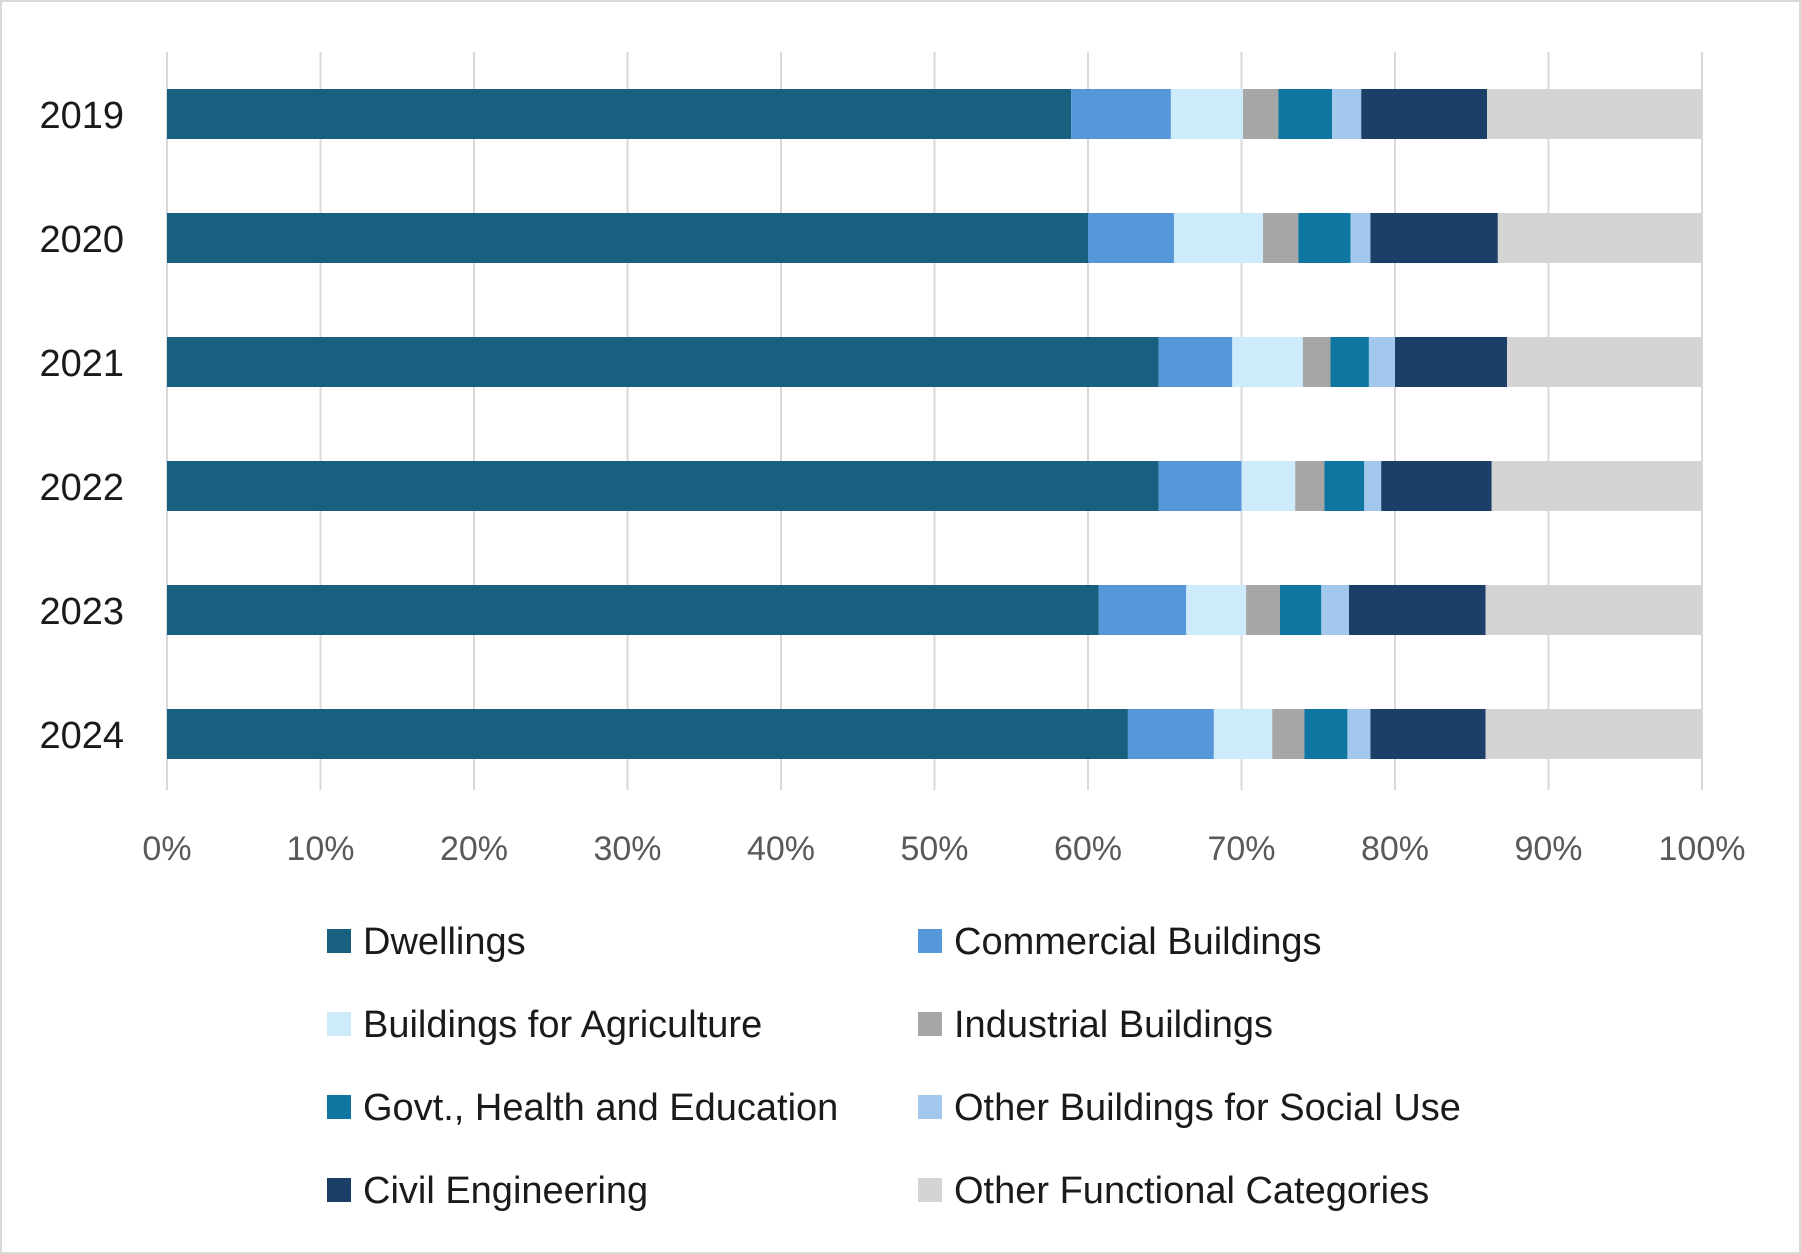  Describe the element at coordinates (600, 1108) in the screenshot. I see `legend-label: Govt., Health and Education` at that location.